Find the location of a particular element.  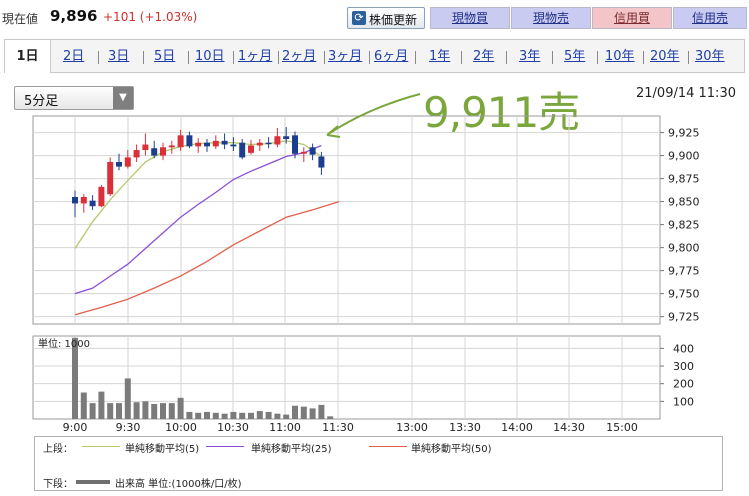

tab-5year: 5年 is located at coordinates (575, 56).